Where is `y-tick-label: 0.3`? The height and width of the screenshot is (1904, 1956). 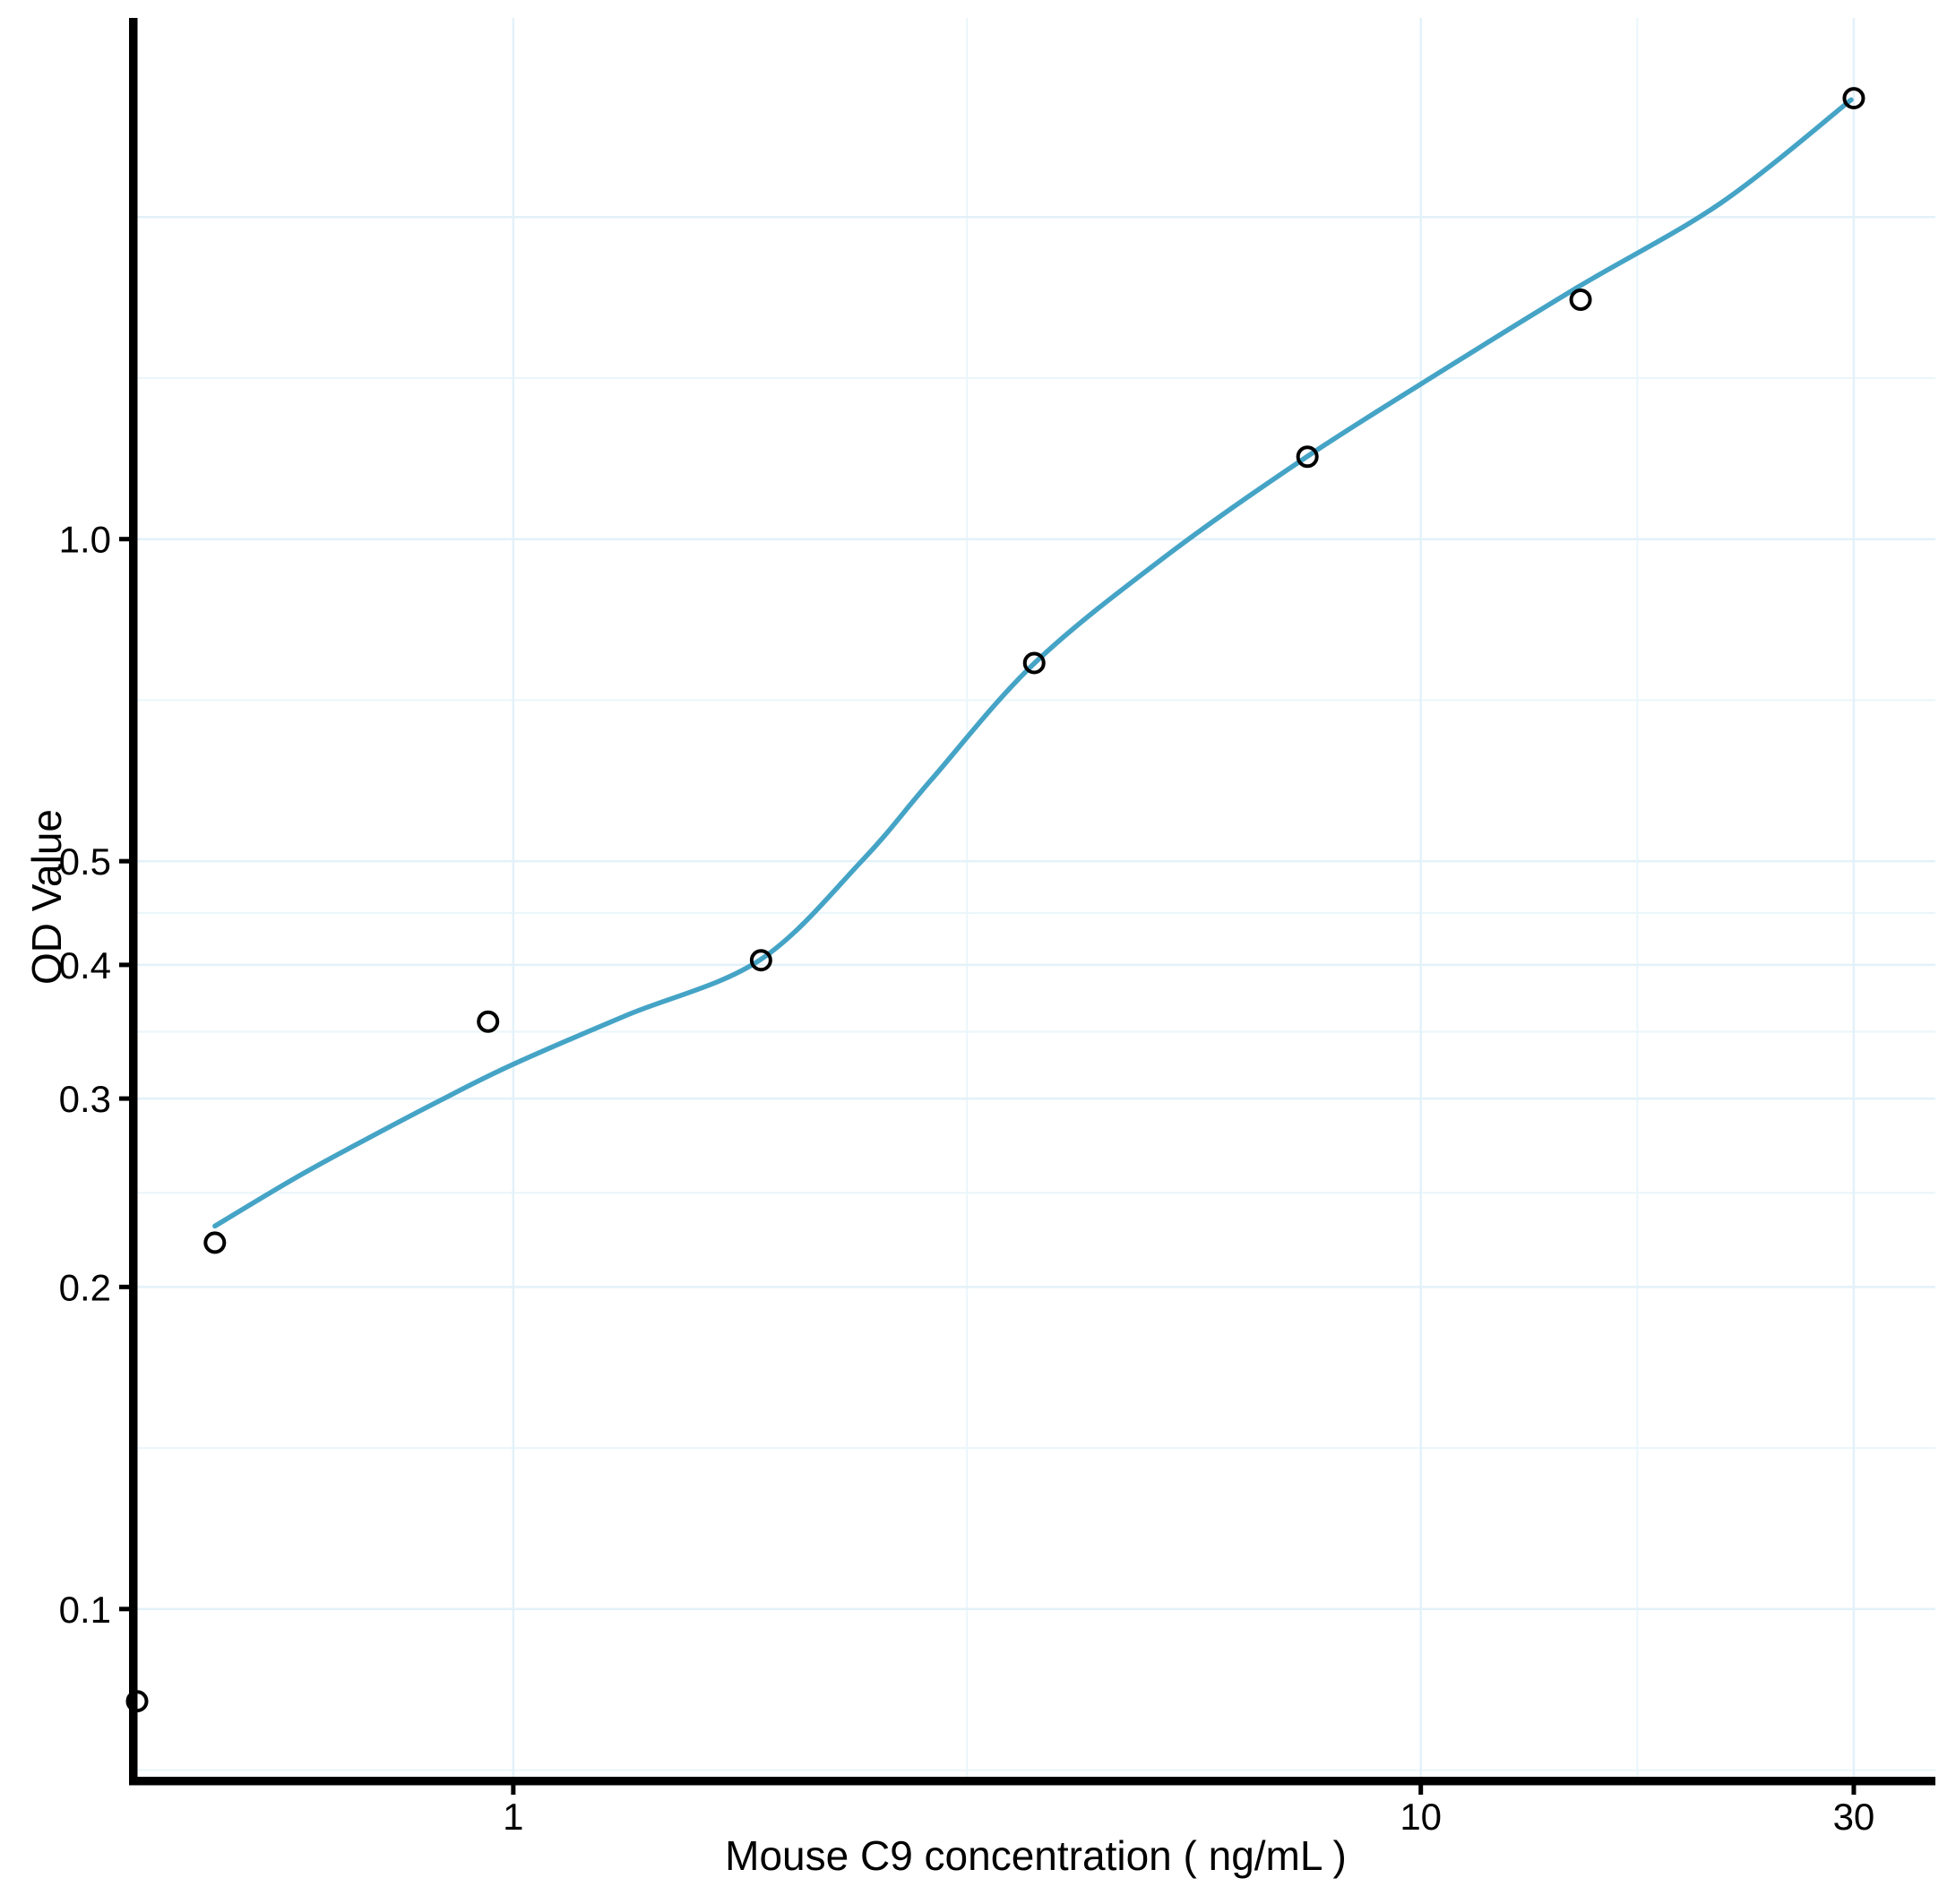 y-tick-label: 0.3 is located at coordinates (85, 1099).